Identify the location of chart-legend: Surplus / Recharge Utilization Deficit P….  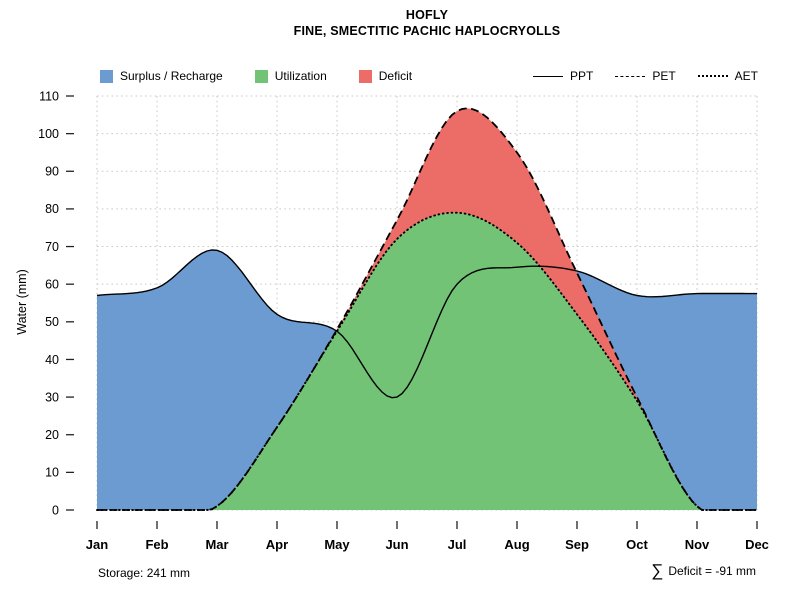
(429, 76).